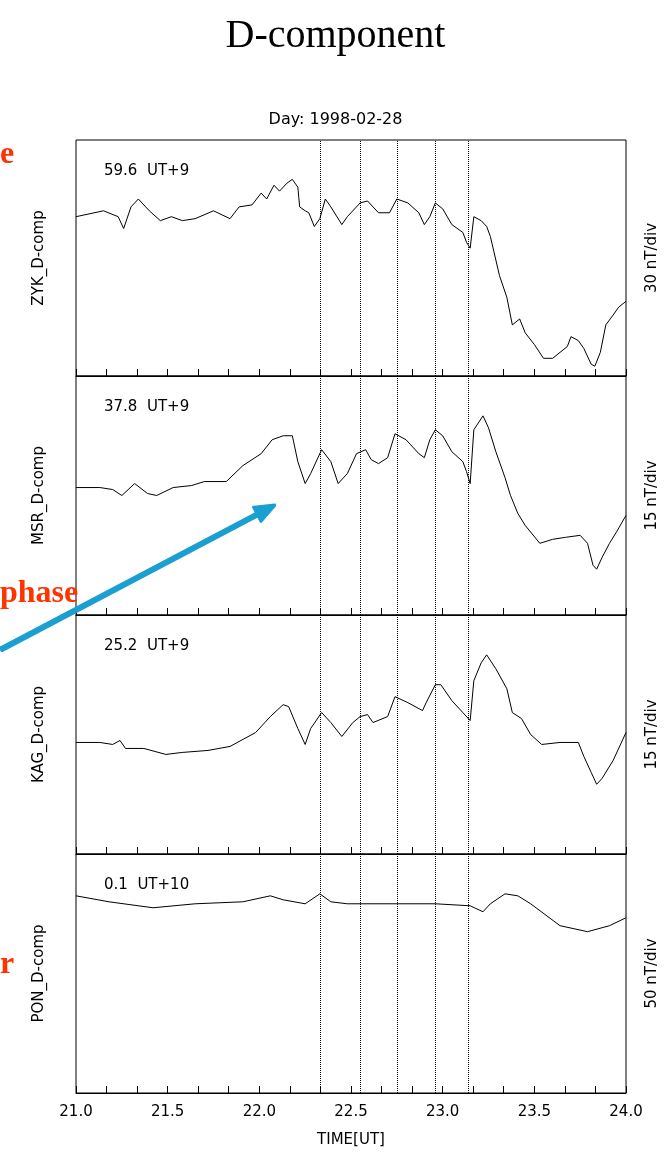 The width and height of the screenshot is (671, 1158). Describe the element at coordinates (442, 1110) in the screenshot. I see `x-tick-label: 23.0` at that location.